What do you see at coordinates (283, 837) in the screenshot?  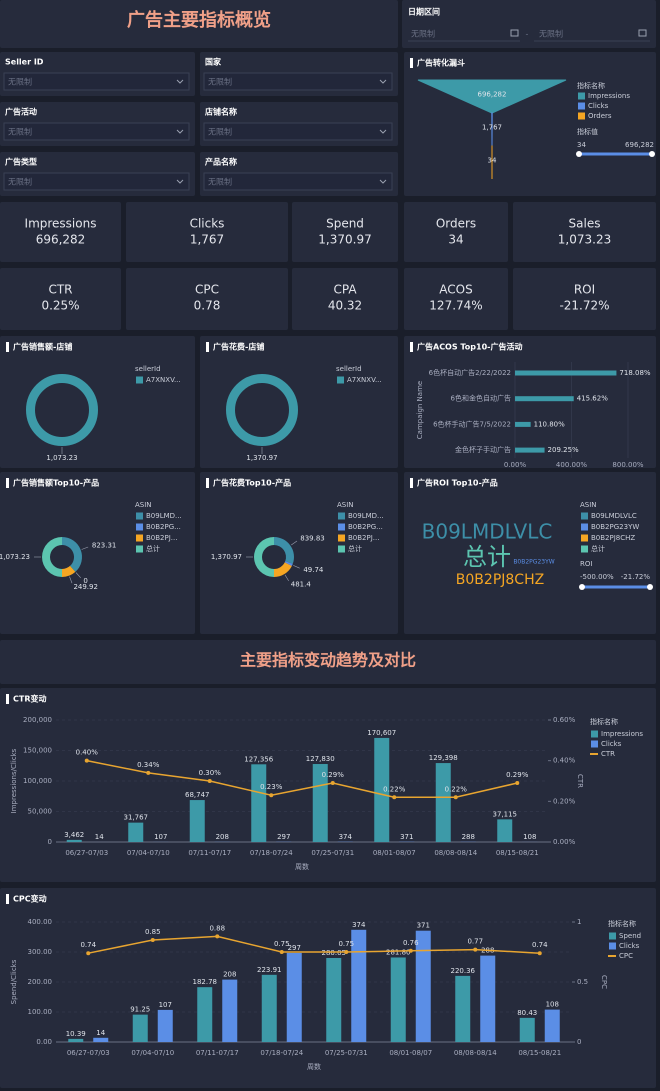 I see `data-label: 297` at bounding box center [283, 837].